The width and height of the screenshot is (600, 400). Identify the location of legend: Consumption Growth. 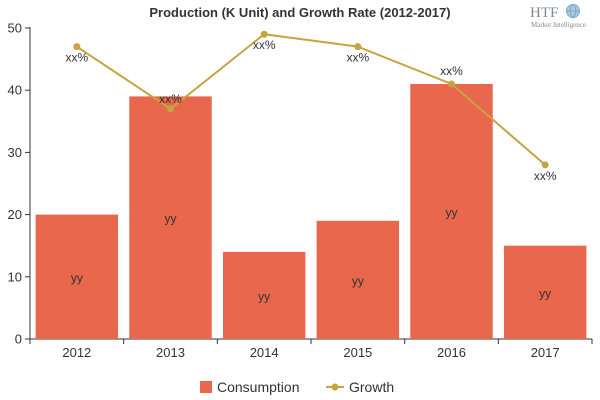
(297, 387).